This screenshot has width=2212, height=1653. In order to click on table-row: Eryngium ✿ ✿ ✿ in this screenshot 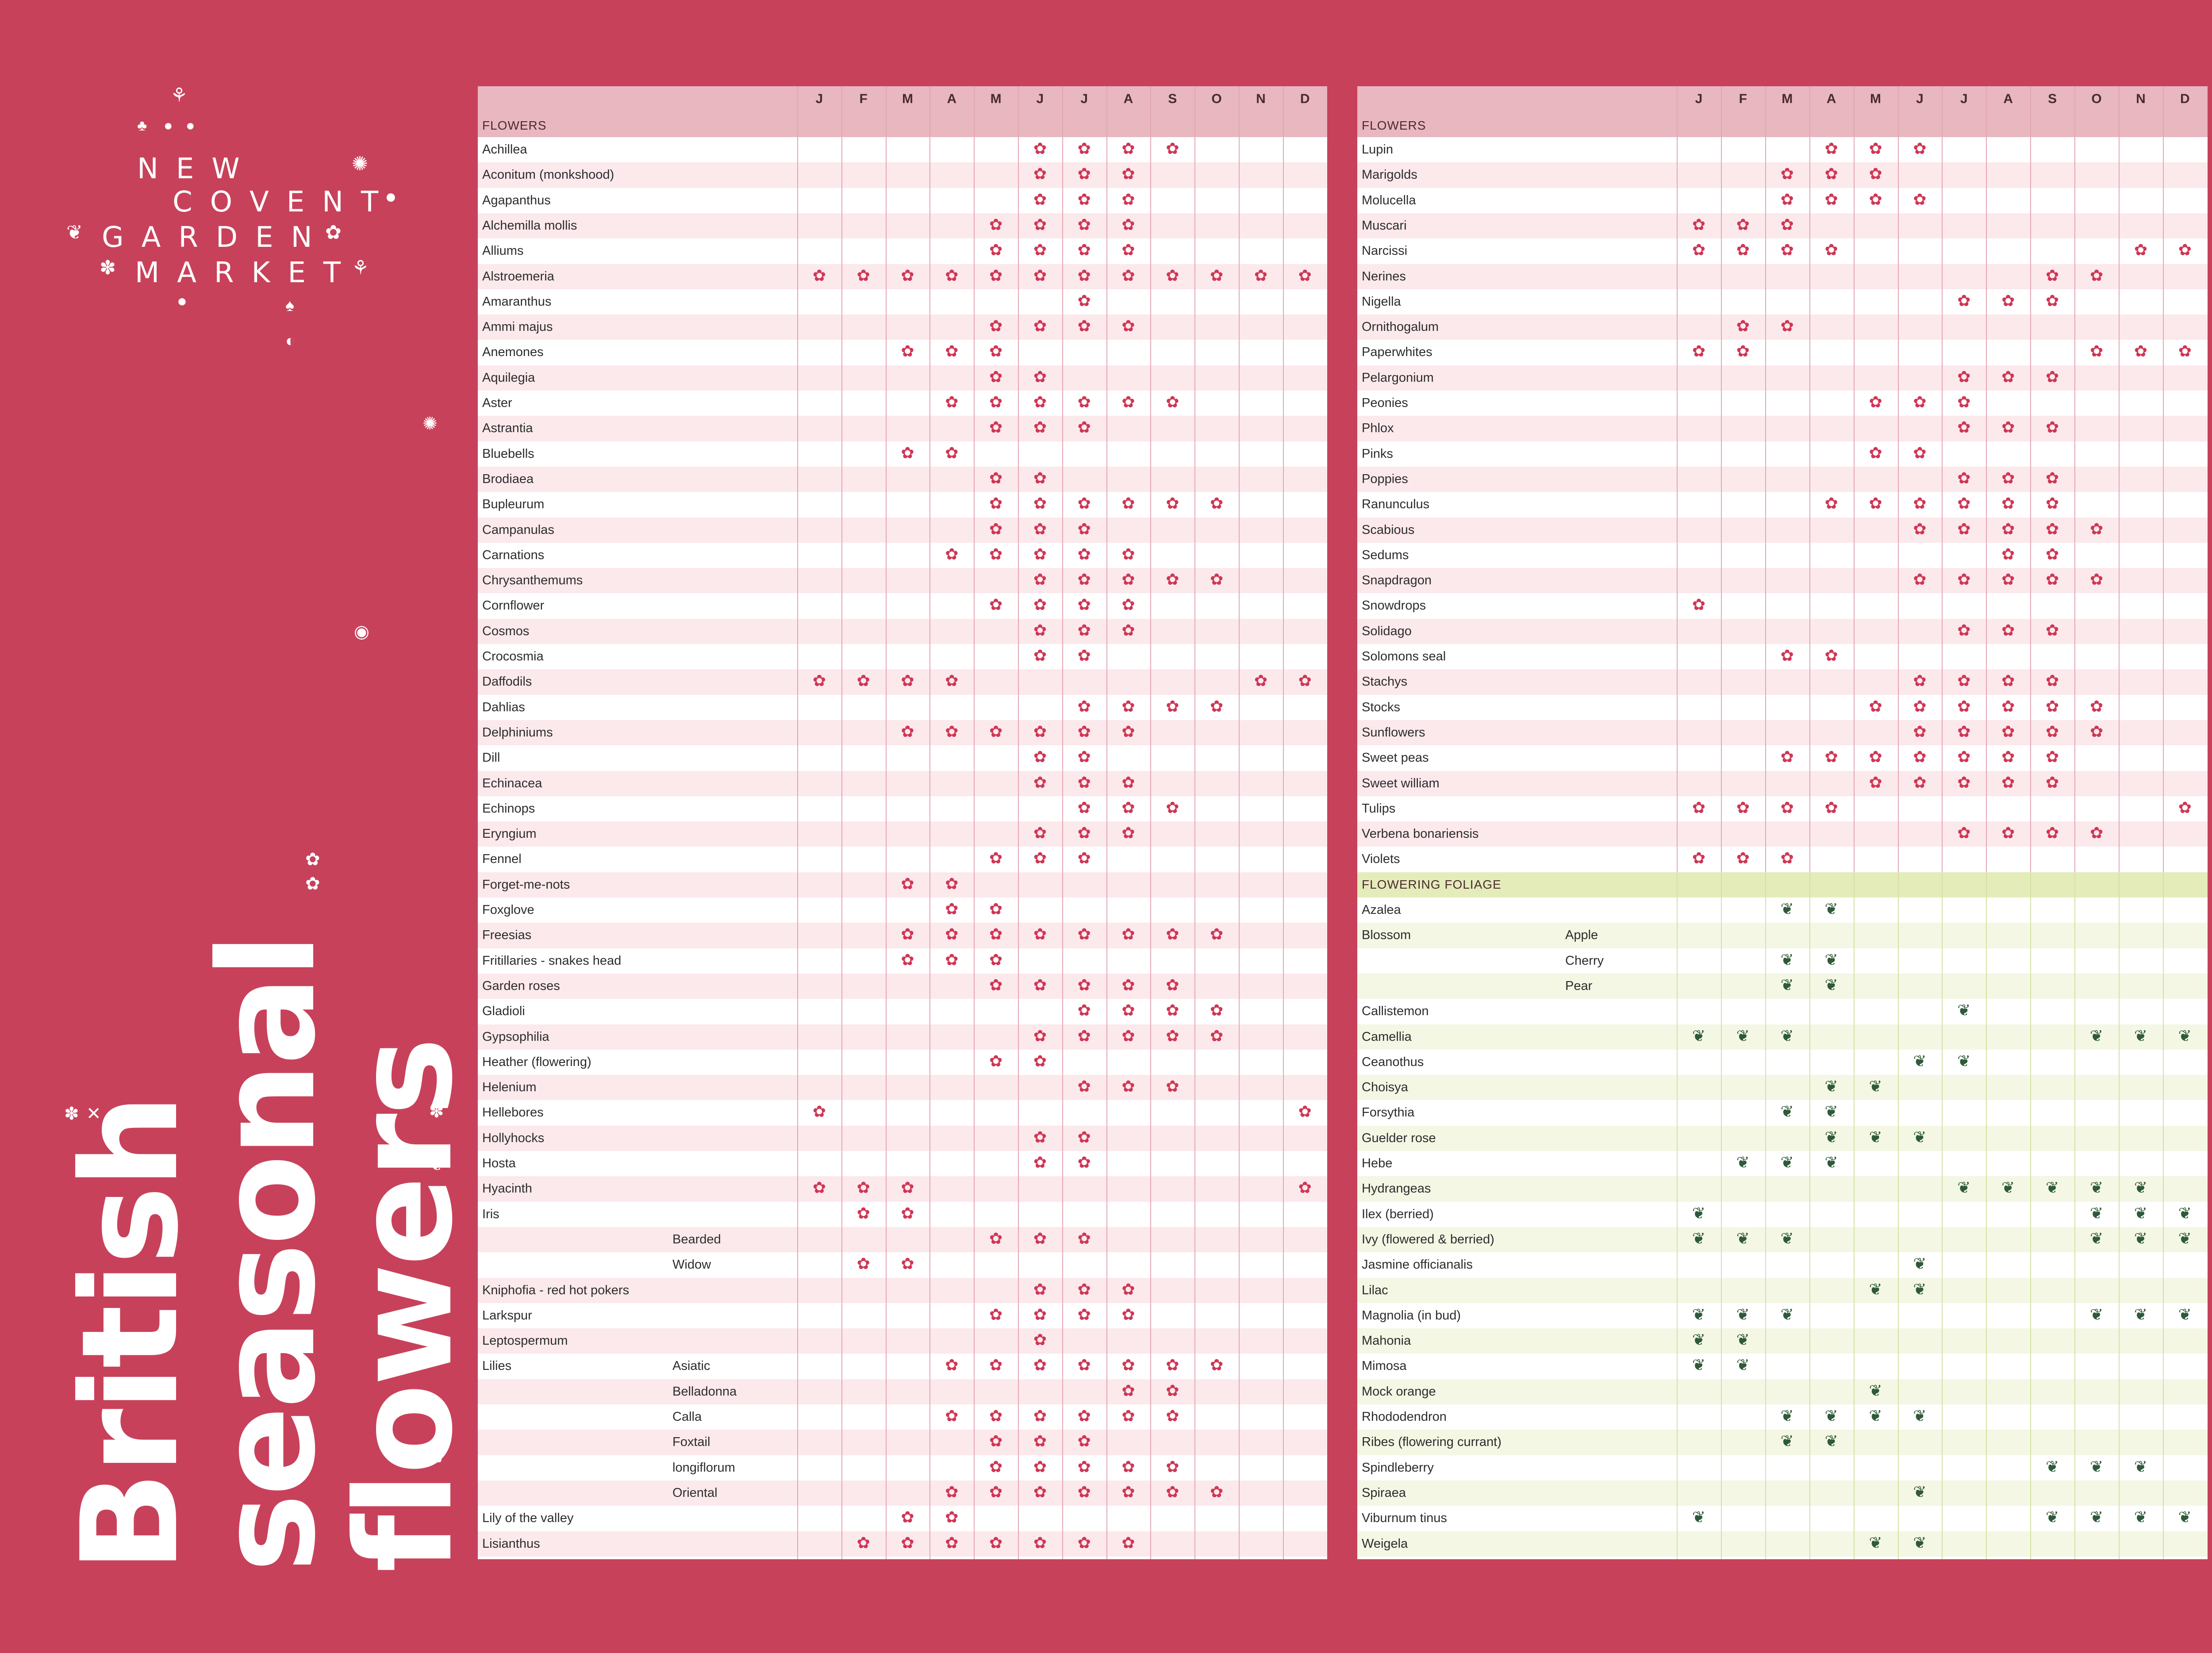, I will do `click(903, 834)`.